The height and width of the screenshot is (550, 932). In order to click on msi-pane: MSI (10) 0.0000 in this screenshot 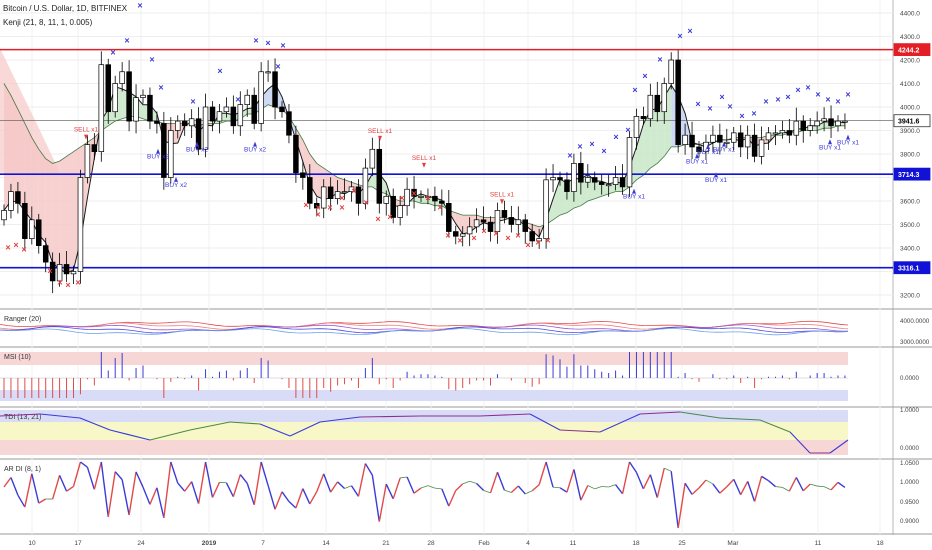, I will do `click(459, 376)`.